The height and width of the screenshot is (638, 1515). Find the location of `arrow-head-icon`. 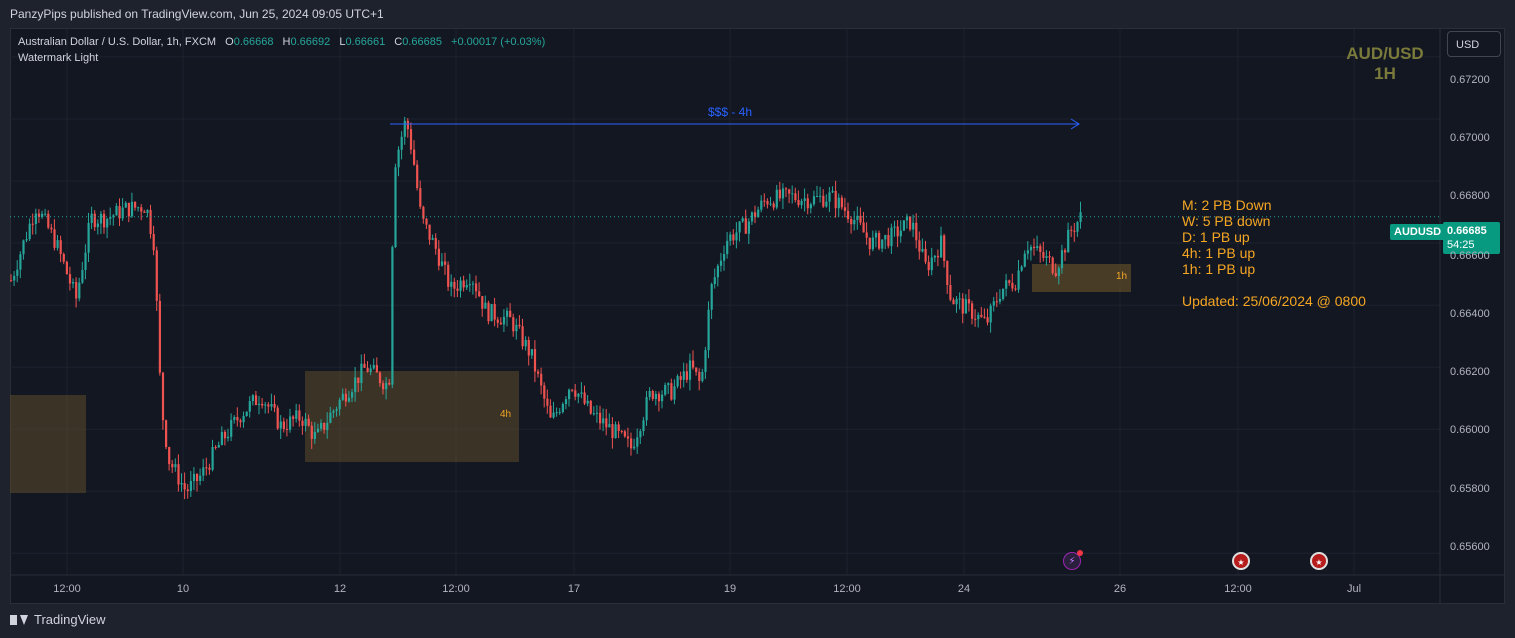

arrow-head-icon is located at coordinates (1075, 124).